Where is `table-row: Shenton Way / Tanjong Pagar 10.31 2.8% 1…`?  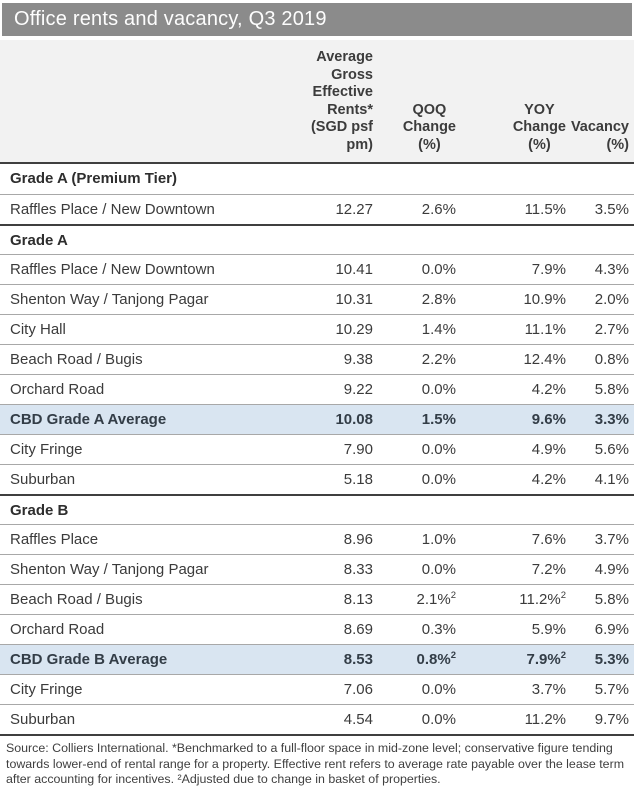
table-row: Shenton Way / Tanjong Pagar 10.31 2.8% 1… is located at coordinates (317, 299).